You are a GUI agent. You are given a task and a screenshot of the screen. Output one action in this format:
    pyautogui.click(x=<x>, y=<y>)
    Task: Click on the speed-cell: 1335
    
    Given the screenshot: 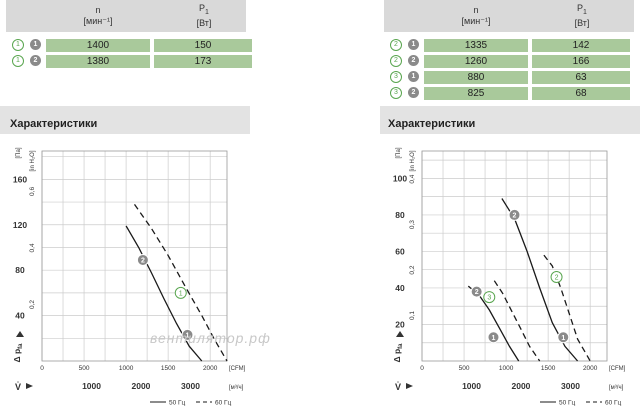 What is the action you would take?
    pyautogui.click(x=476, y=45)
    